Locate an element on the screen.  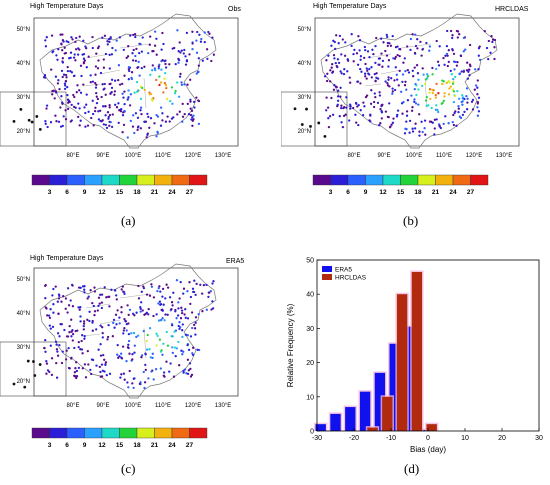
colorbar-tick-label: 6 is located at coordinates (67, 192).